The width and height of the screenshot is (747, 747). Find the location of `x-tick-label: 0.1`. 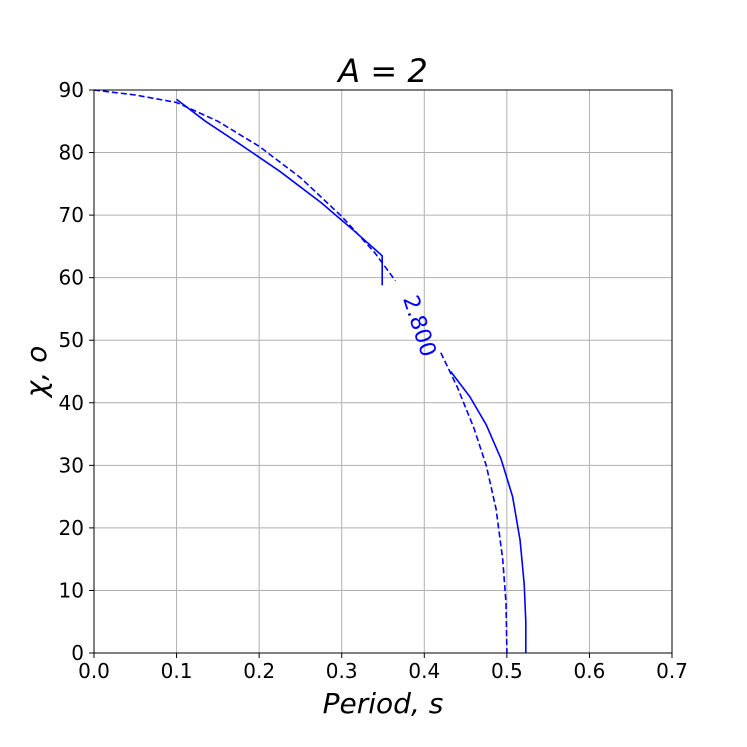

x-tick-label: 0.1 is located at coordinates (177, 671).